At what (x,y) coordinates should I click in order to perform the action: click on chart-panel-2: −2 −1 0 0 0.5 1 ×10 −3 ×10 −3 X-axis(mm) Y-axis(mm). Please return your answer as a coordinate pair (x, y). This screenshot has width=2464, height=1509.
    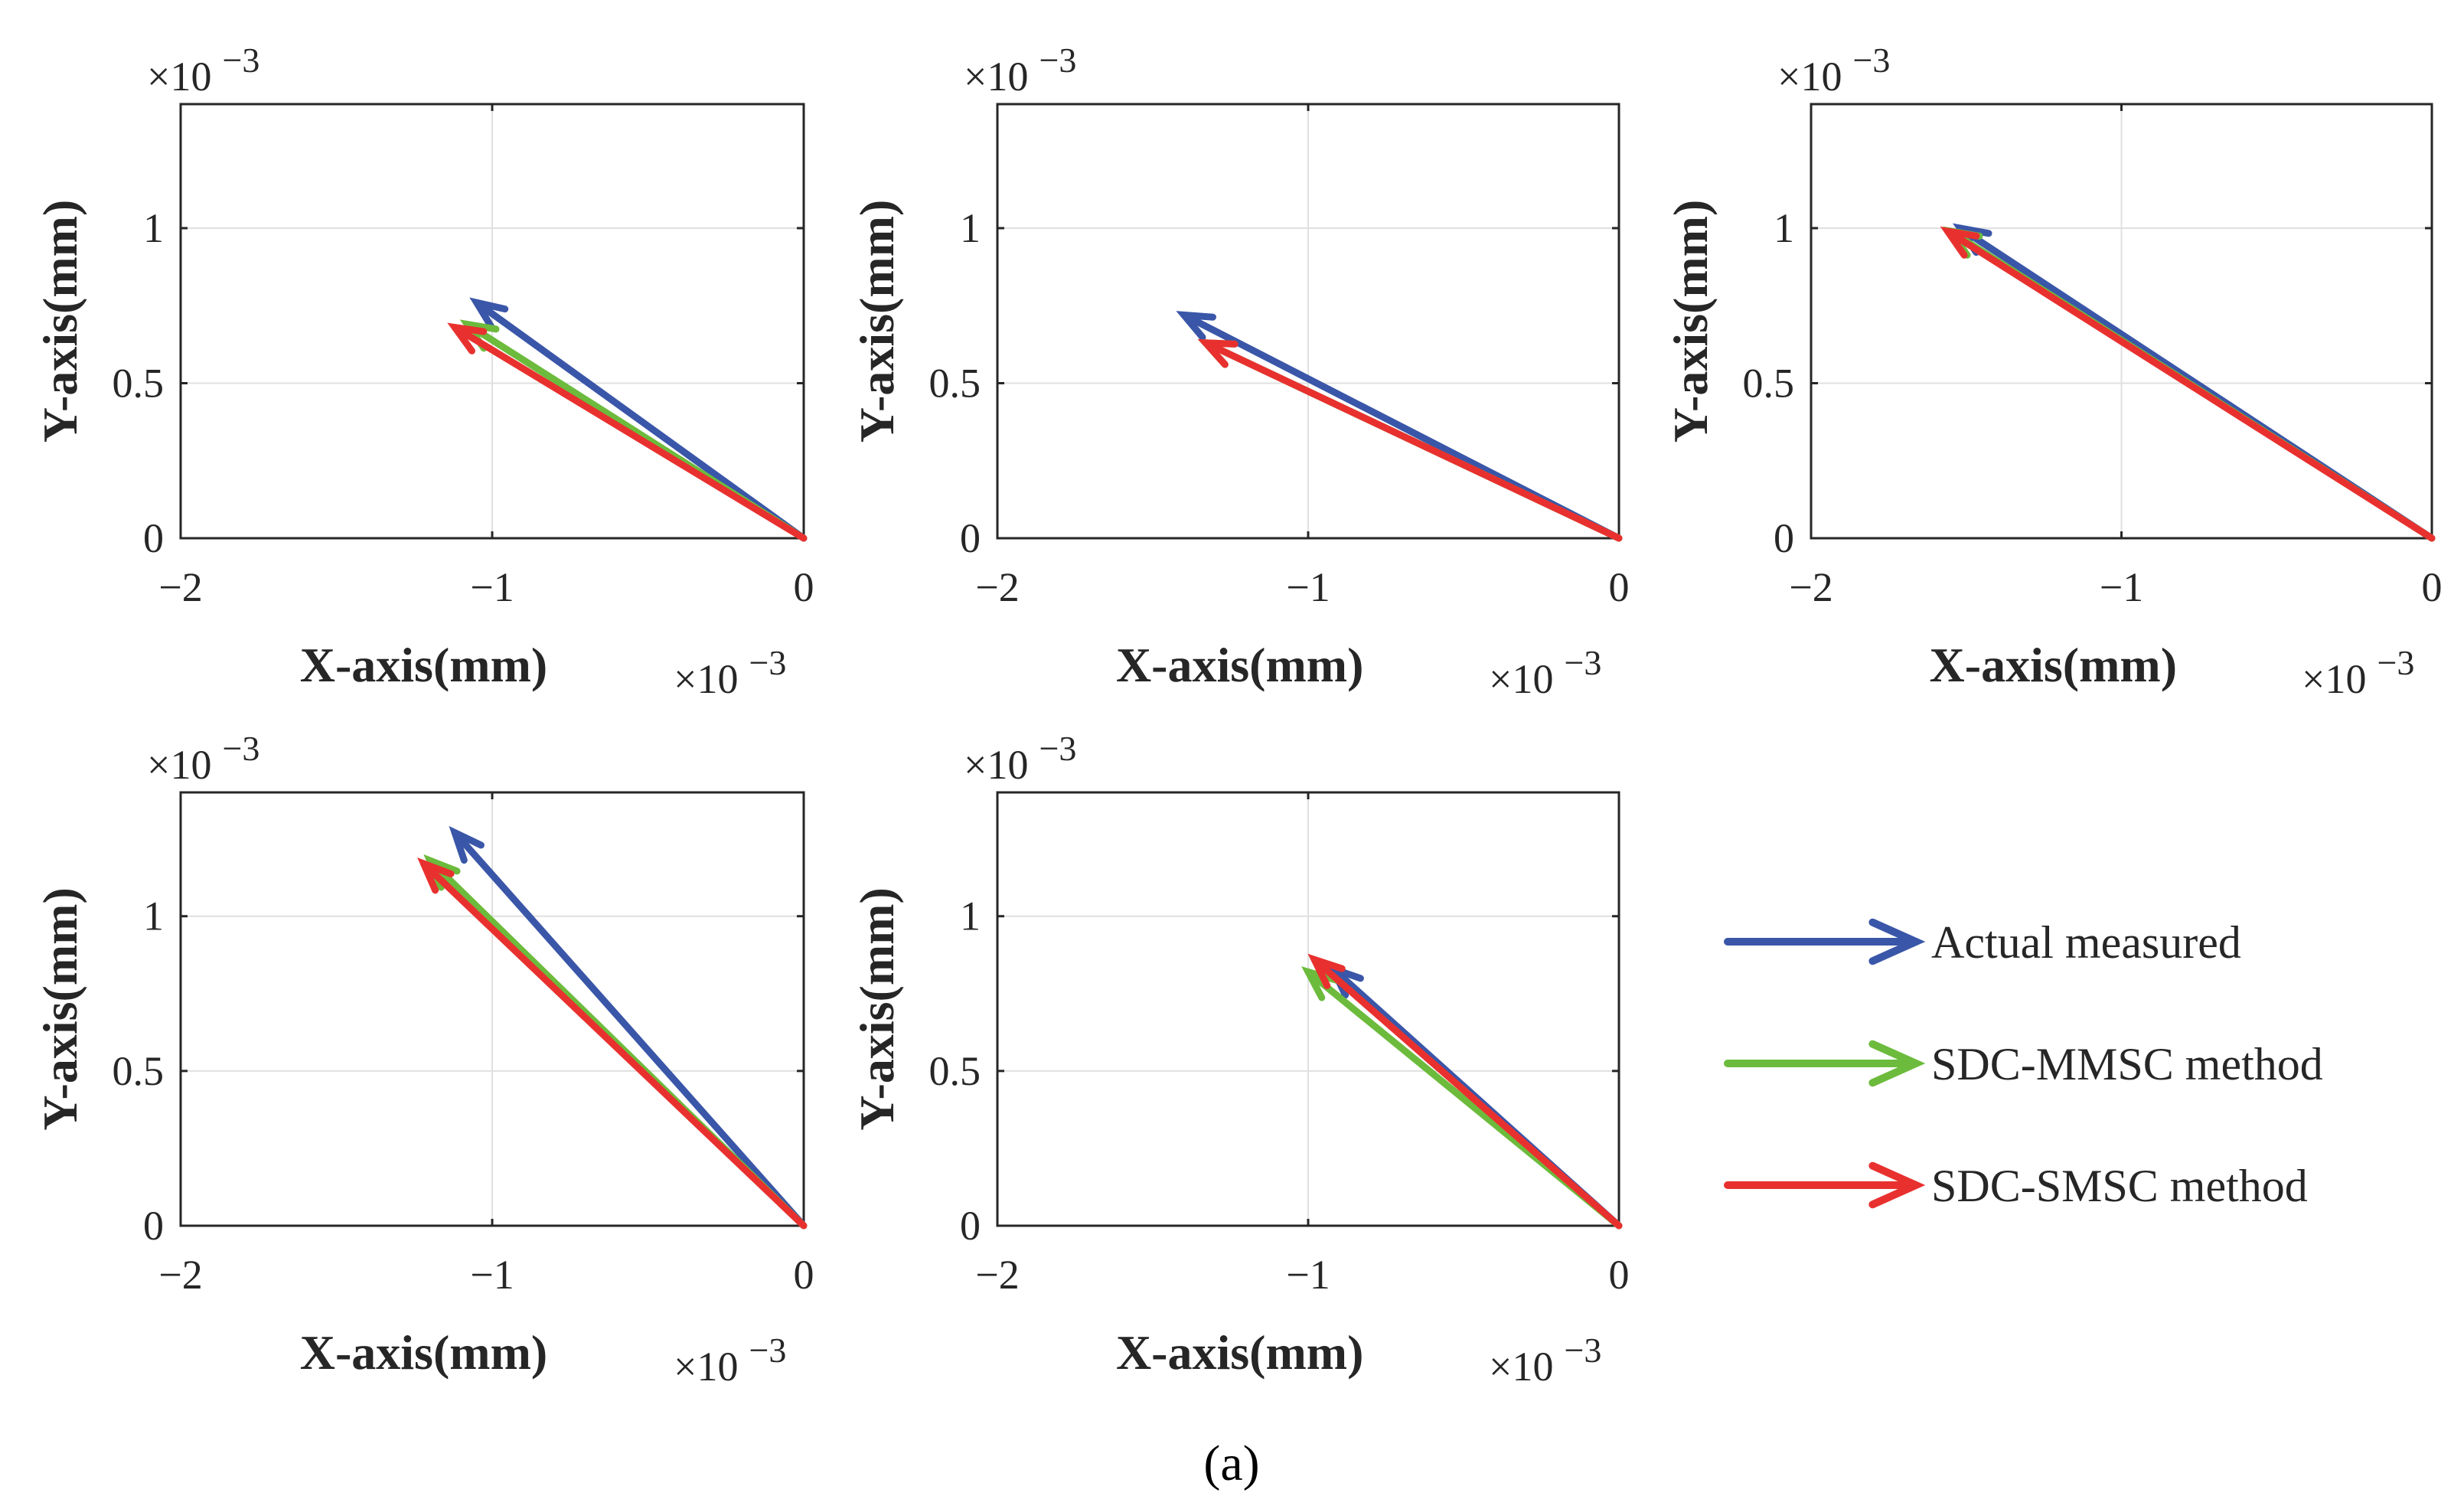
    Looking at the image, I should click on (1240, 371).